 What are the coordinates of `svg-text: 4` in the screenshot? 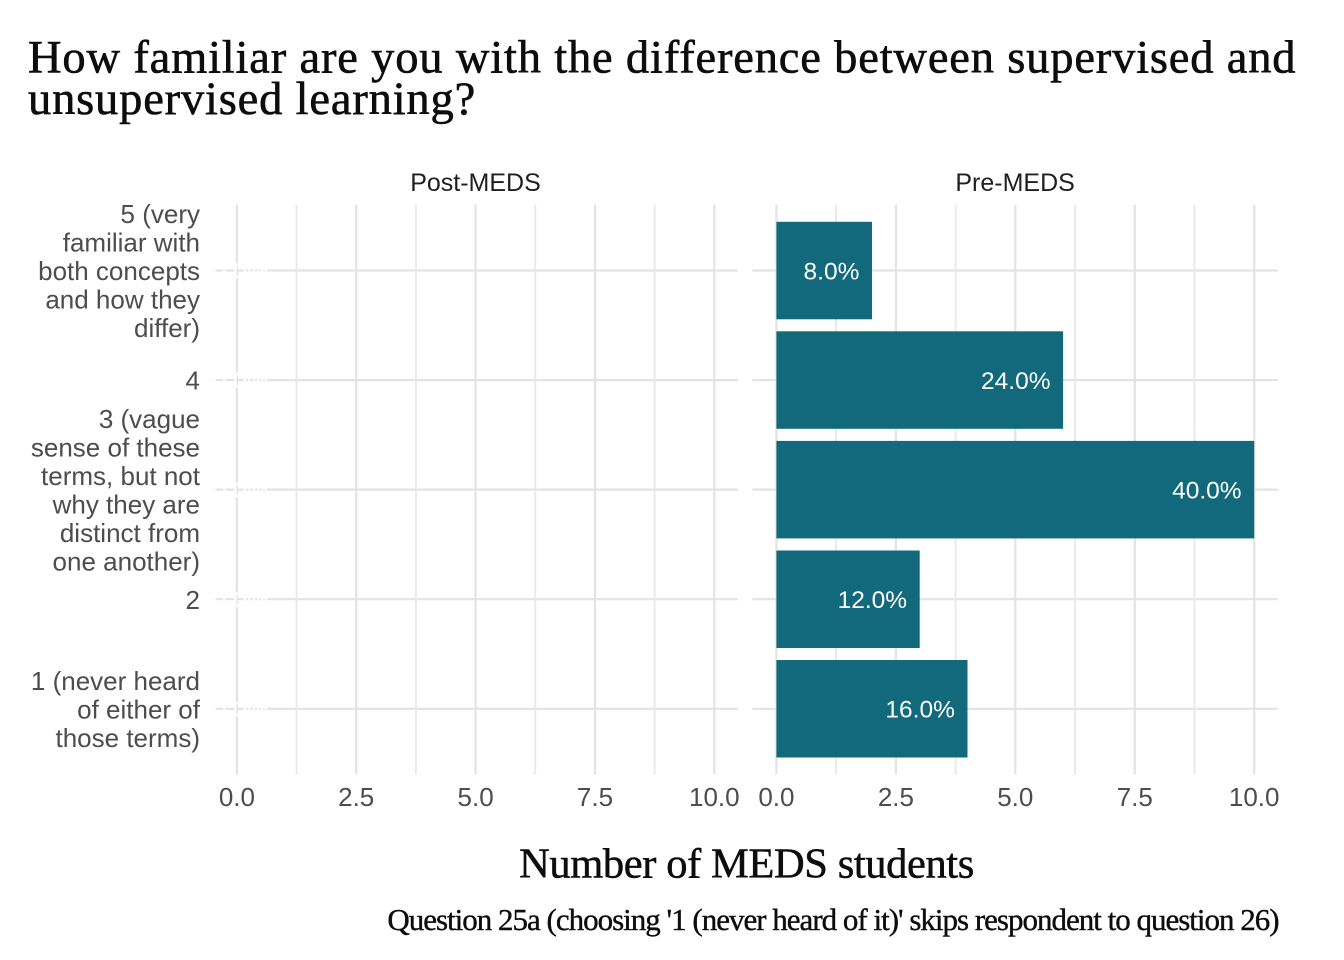 It's located at (193, 381).